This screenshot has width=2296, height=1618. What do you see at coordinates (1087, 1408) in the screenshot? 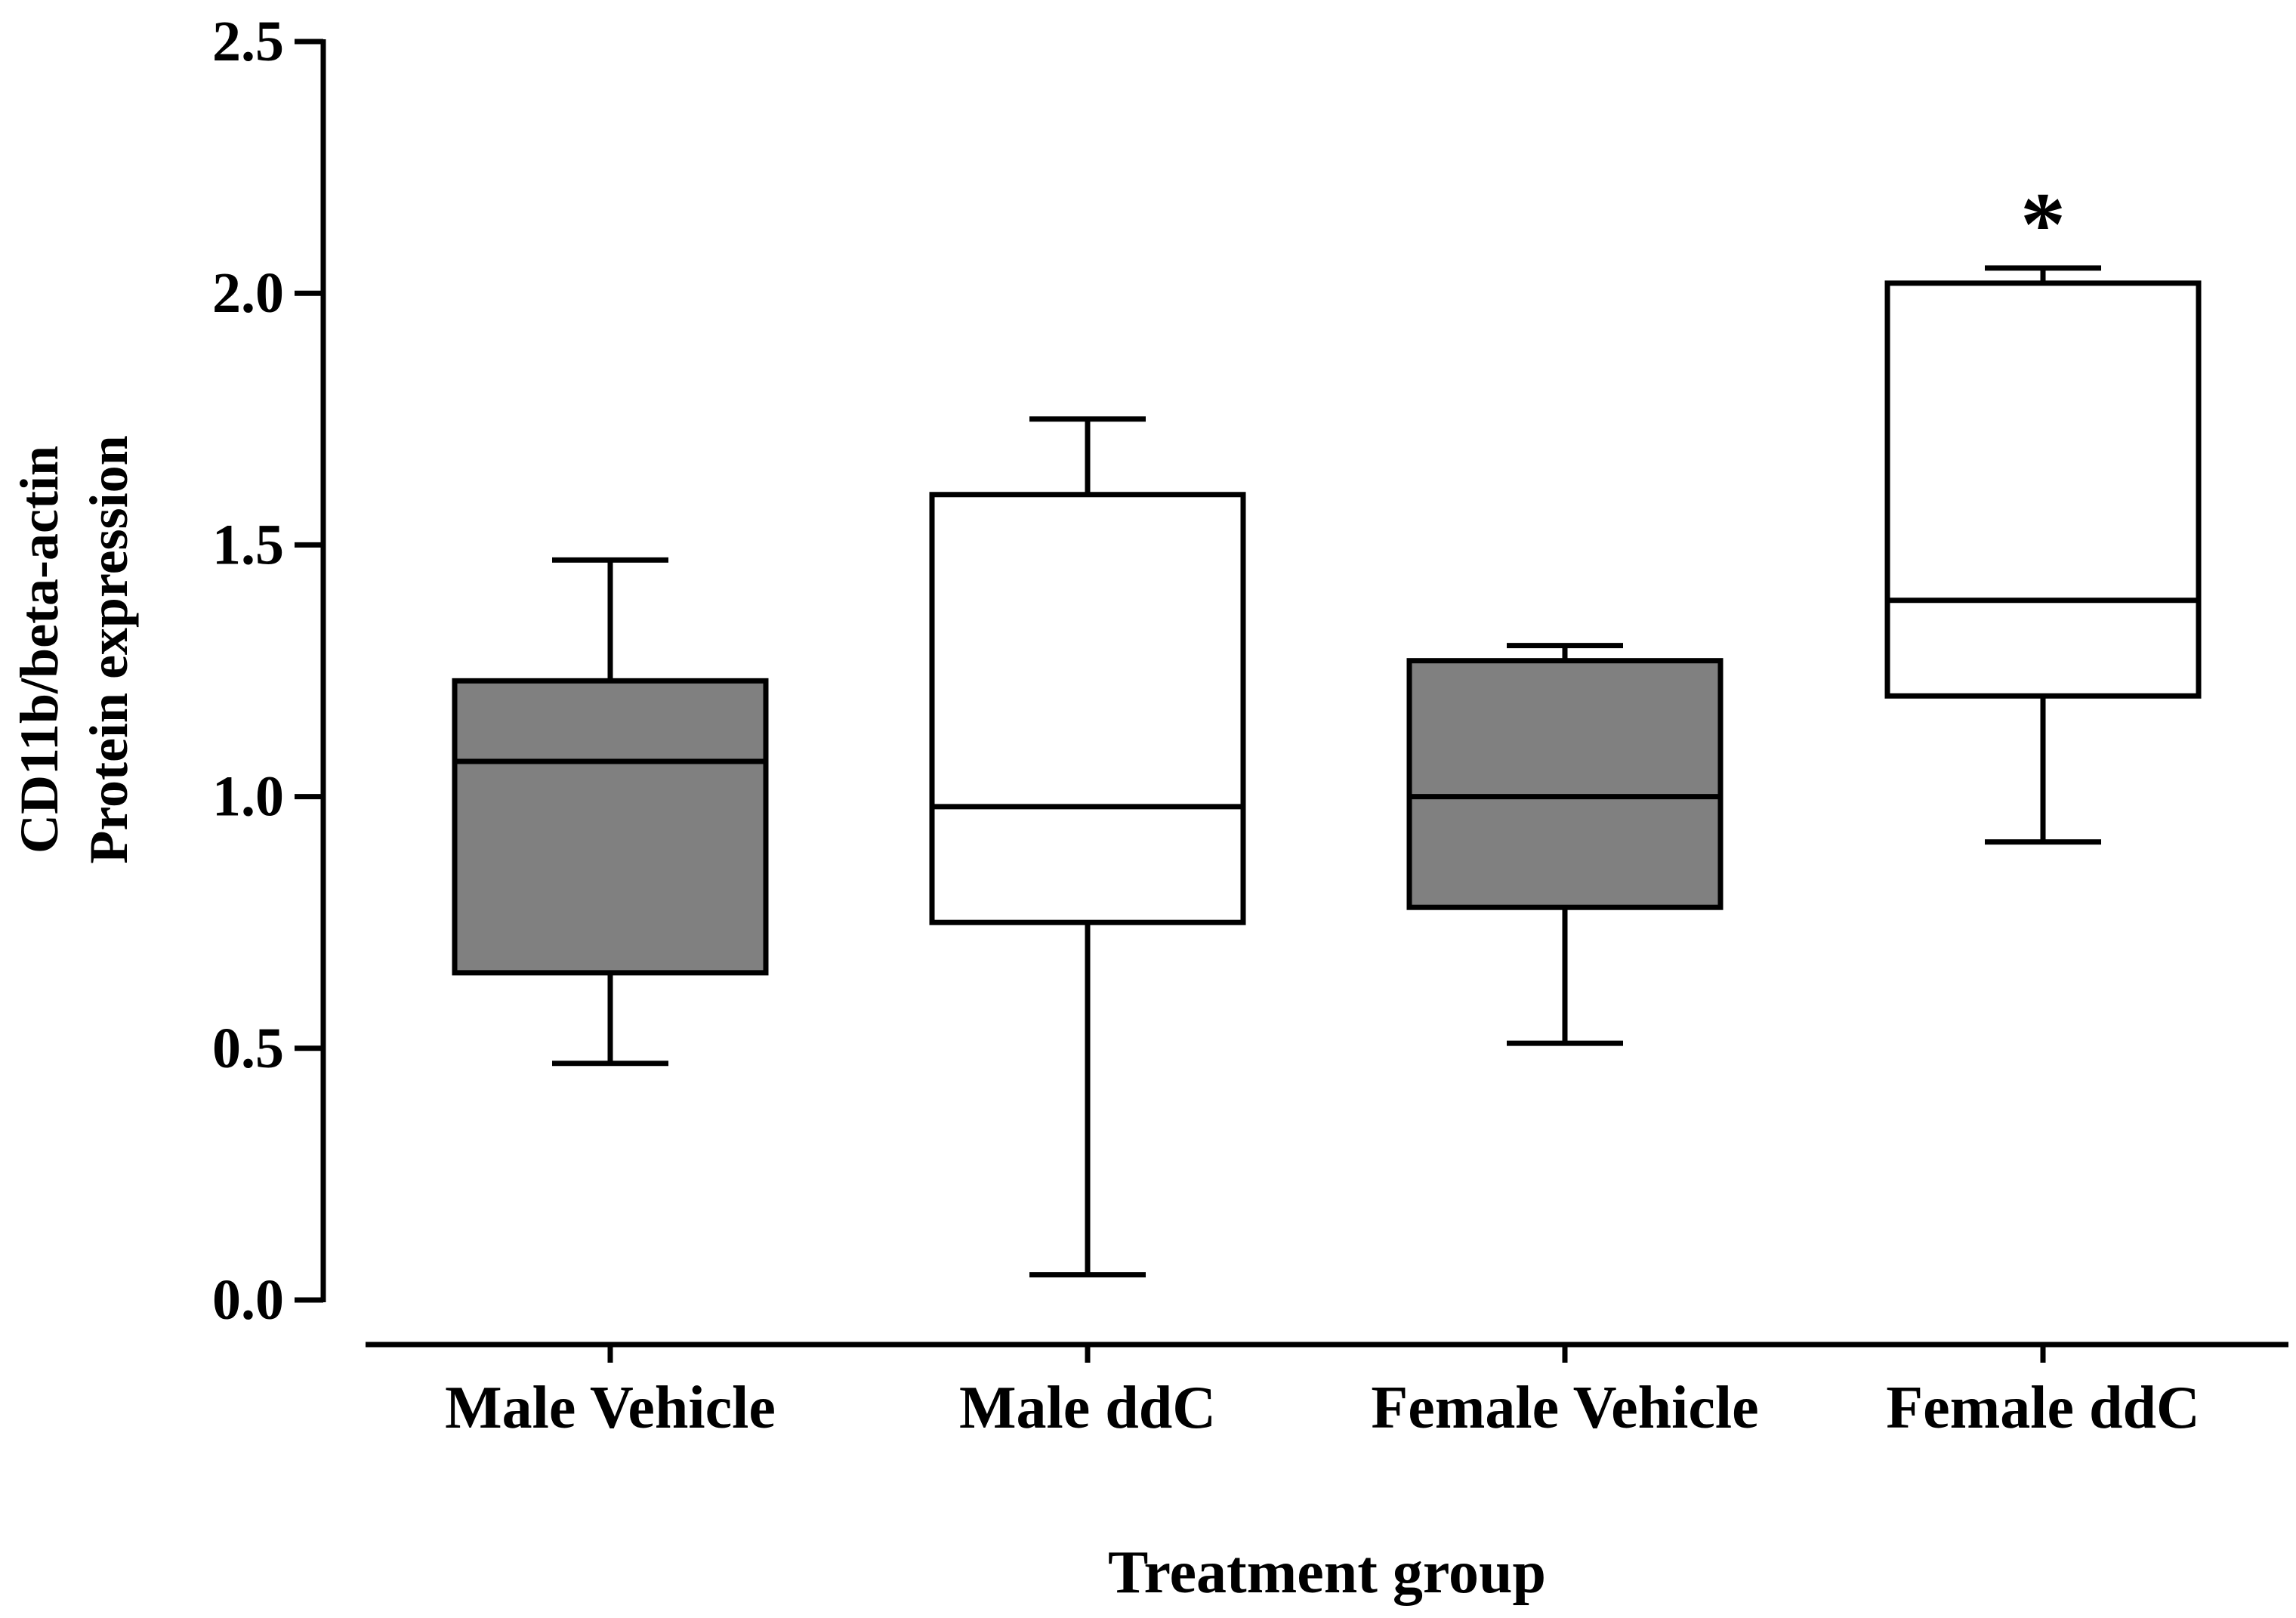
I see `x-tick-label: Male ddC` at bounding box center [1087, 1408].